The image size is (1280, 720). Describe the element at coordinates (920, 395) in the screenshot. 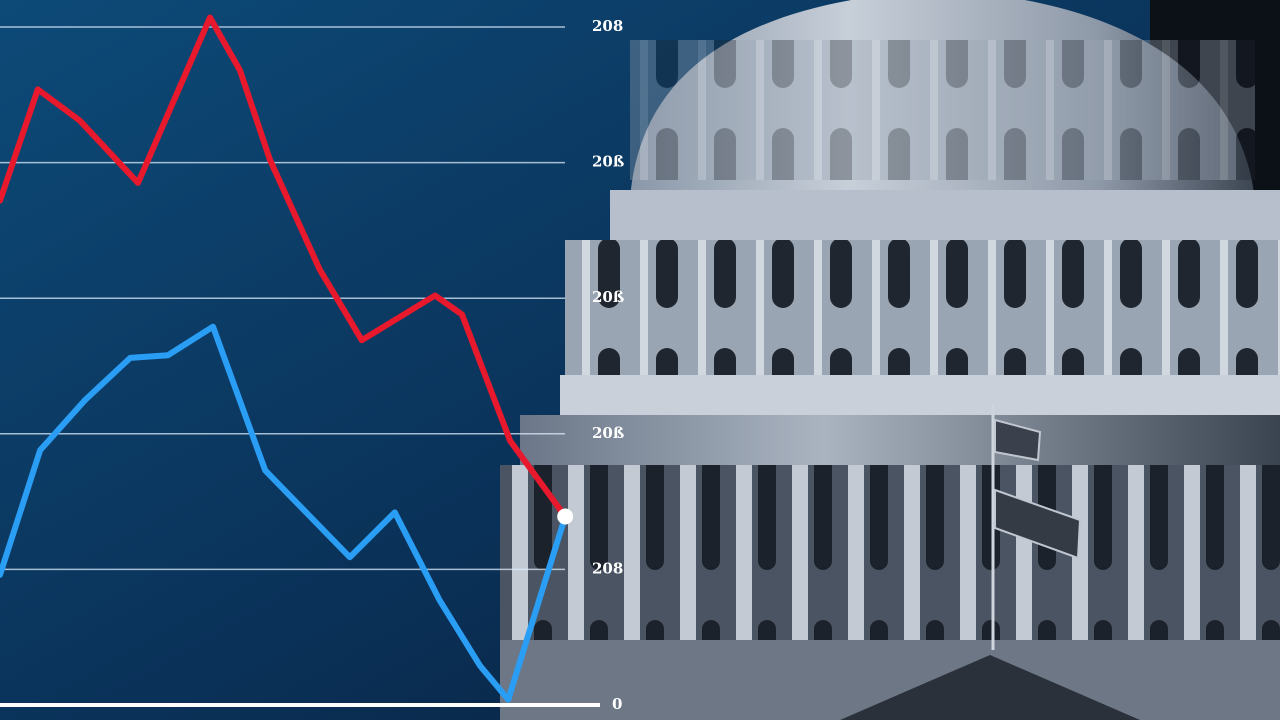

I see `balustrade` at that location.